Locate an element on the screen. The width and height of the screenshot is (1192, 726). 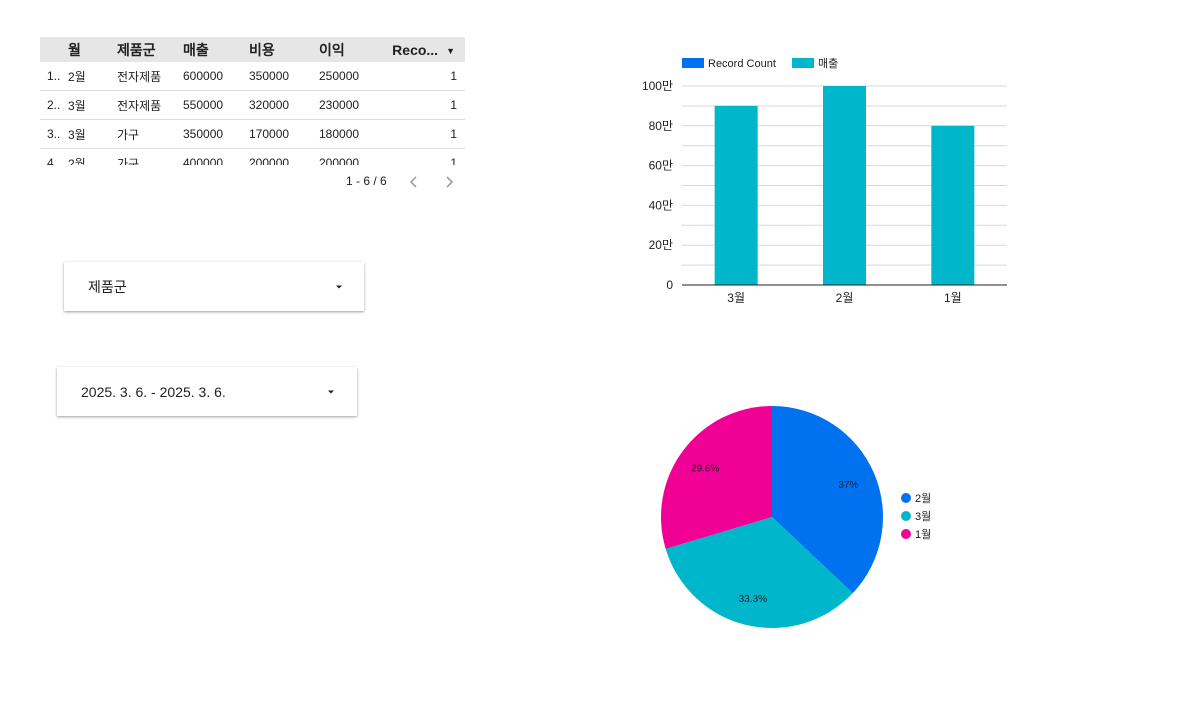
bar-chart: Record Count 매출 0 20만 40만 60만 80만 100만 3월 2월 1월 is located at coordinates (824, 181).